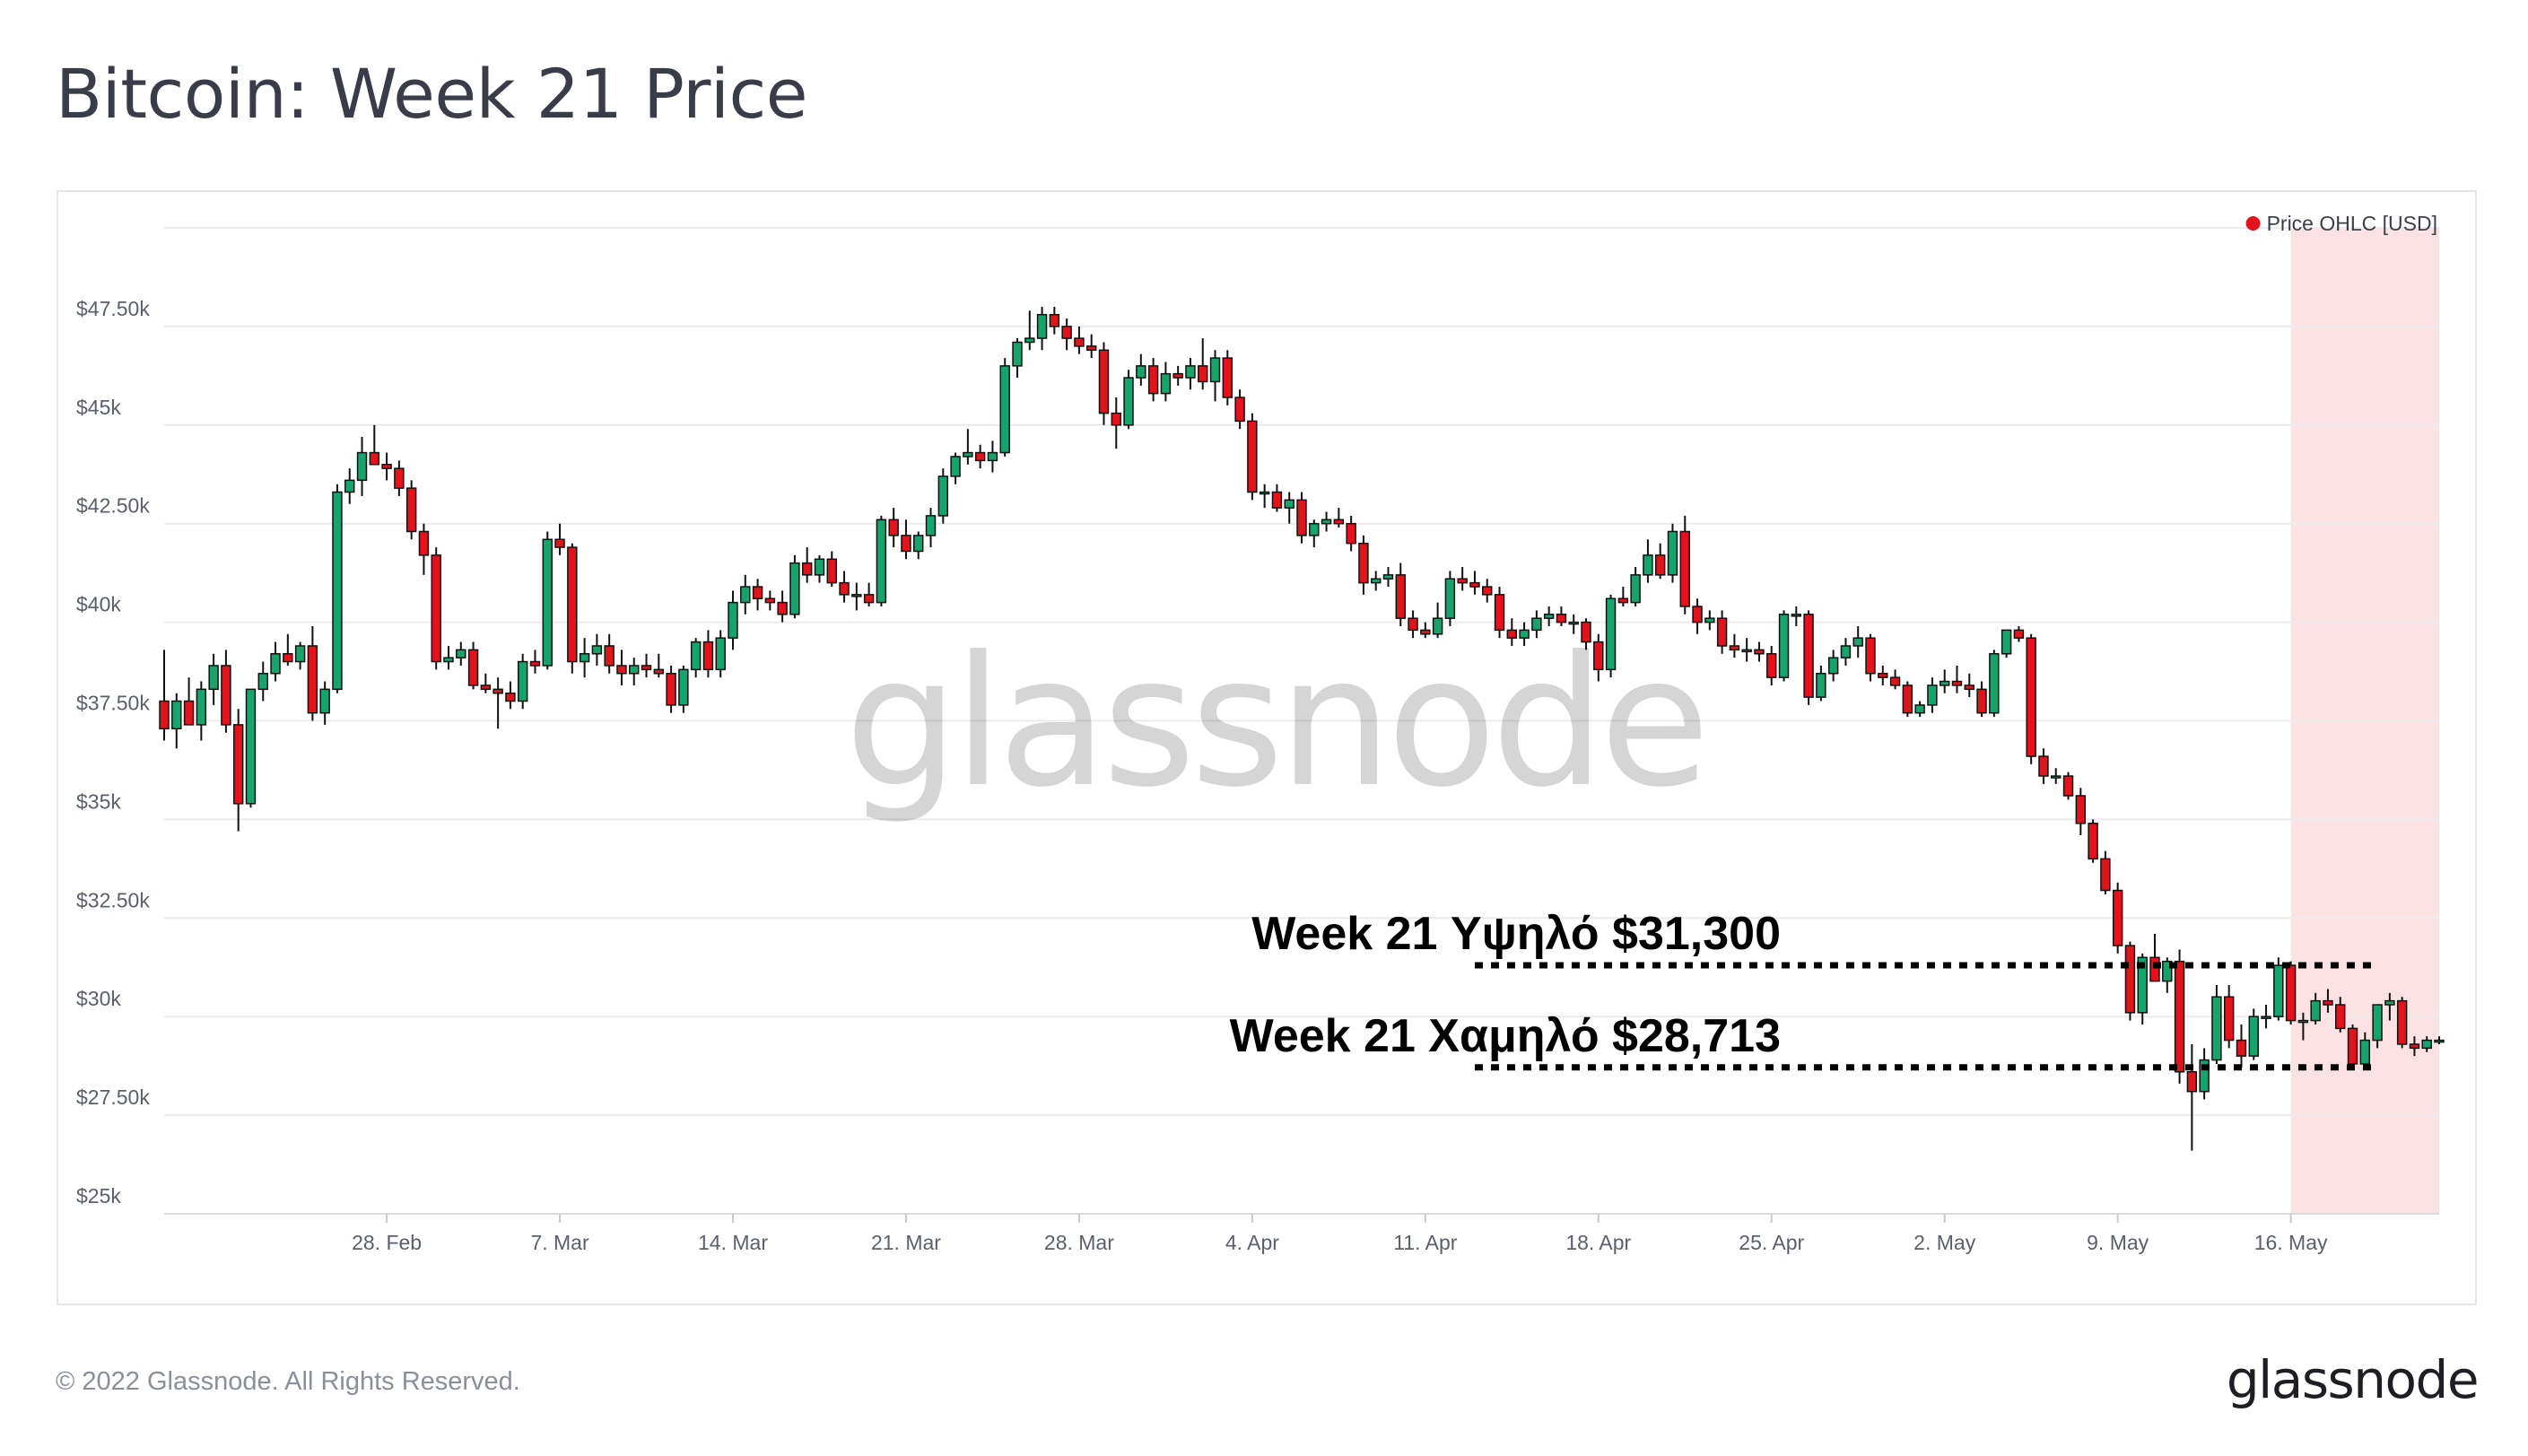  I want to click on x-tick-label: 28. Feb, so click(387, 1242).